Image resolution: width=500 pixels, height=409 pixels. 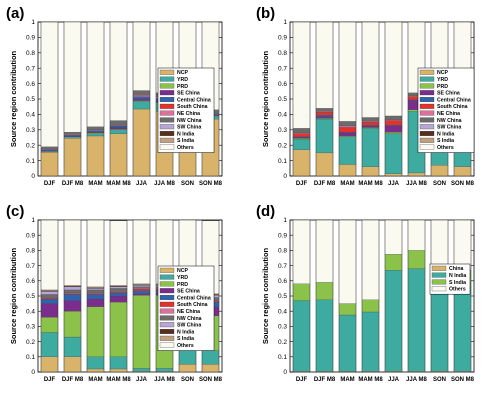 I want to click on panel-label: (b), so click(x=265, y=13).